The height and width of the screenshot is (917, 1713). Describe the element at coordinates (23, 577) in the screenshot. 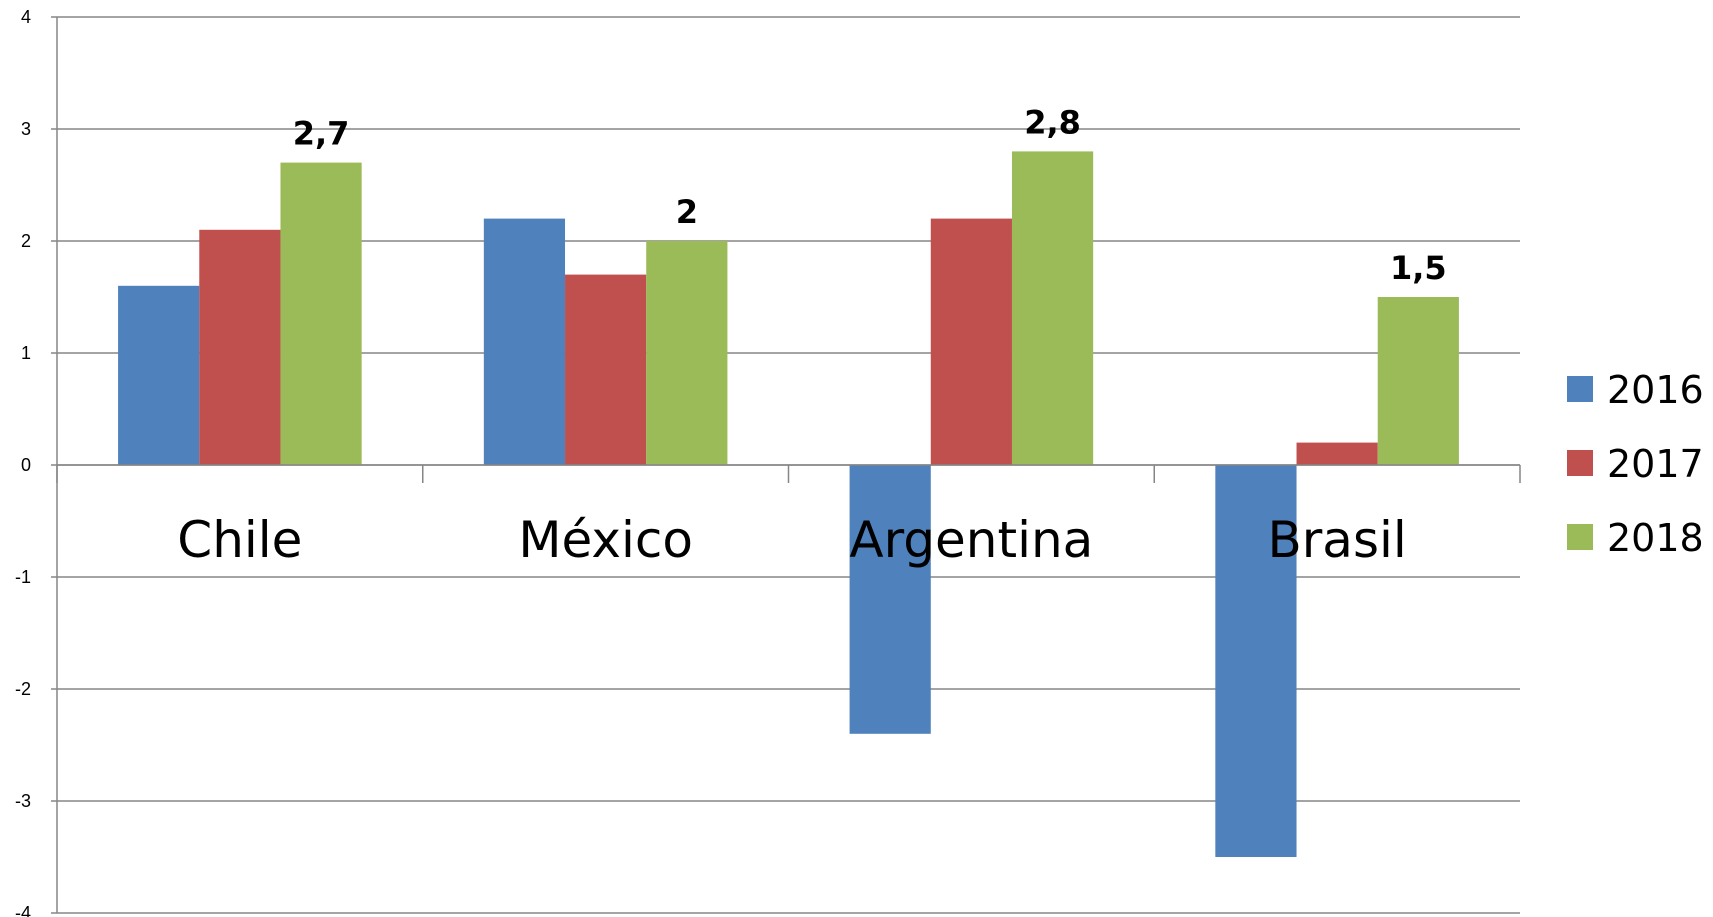

I see `y-tick-label: -1` at that location.